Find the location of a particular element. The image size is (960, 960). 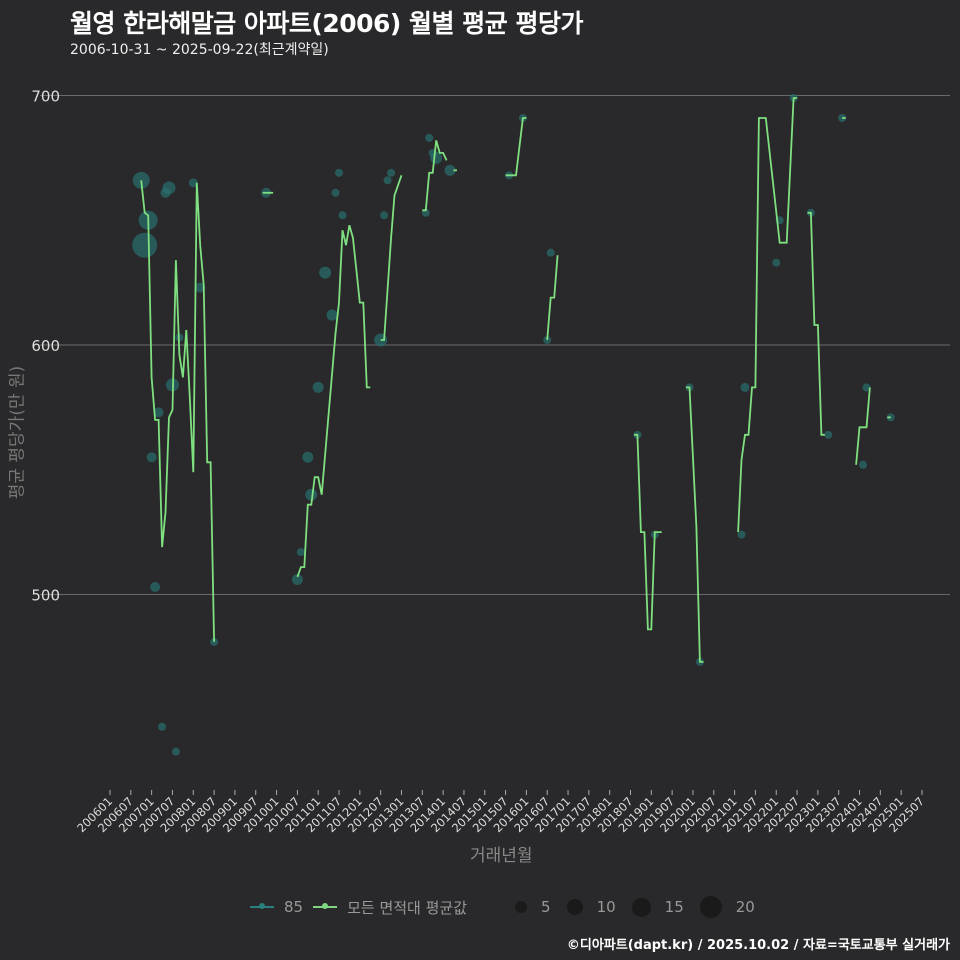

size-label: 10 is located at coordinates (606, 907).